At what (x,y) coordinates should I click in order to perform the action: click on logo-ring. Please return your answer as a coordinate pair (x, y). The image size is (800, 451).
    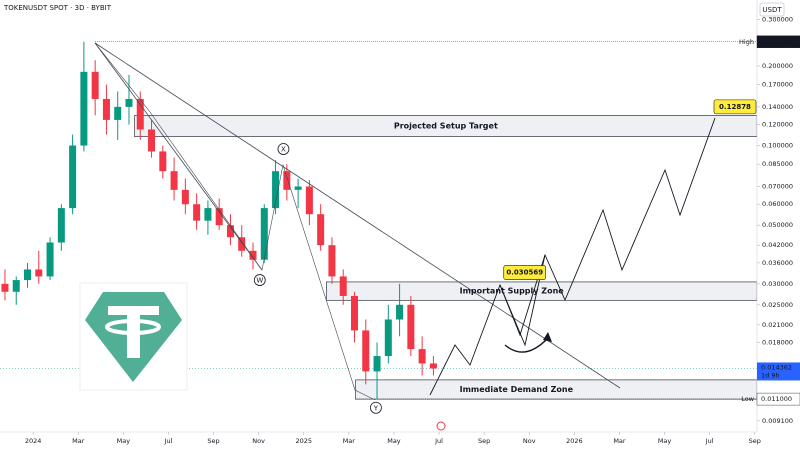
    Looking at the image, I should click on (133, 327).